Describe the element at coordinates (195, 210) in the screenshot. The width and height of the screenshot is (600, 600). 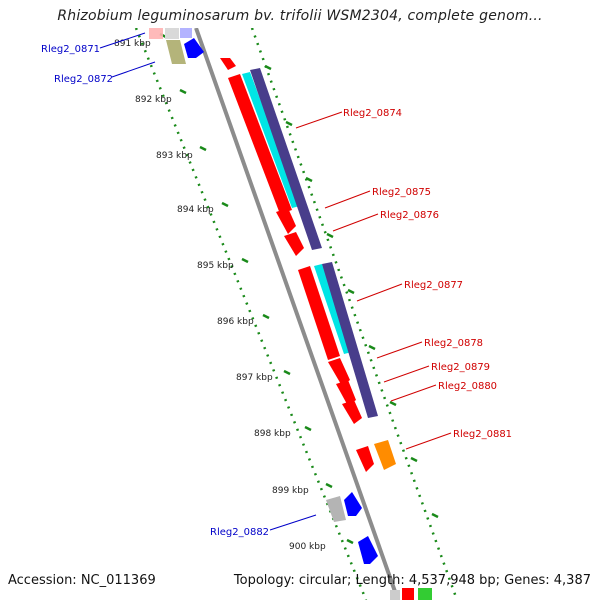
I see `ruler-label-894: 894 kbp` at that location.